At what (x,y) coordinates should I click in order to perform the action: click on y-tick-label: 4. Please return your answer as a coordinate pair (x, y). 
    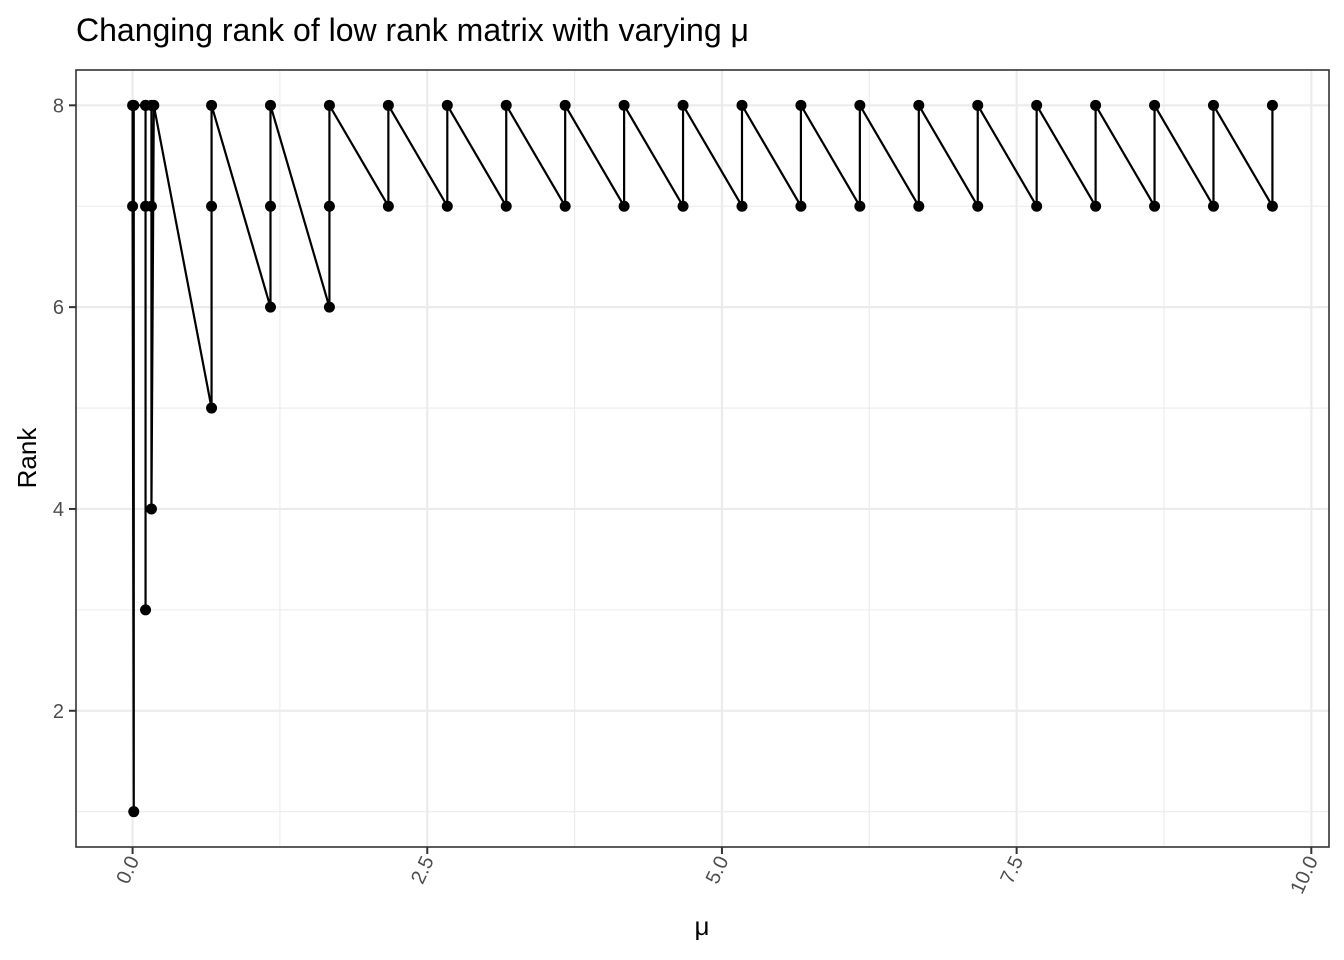
    Looking at the image, I should click on (58, 510).